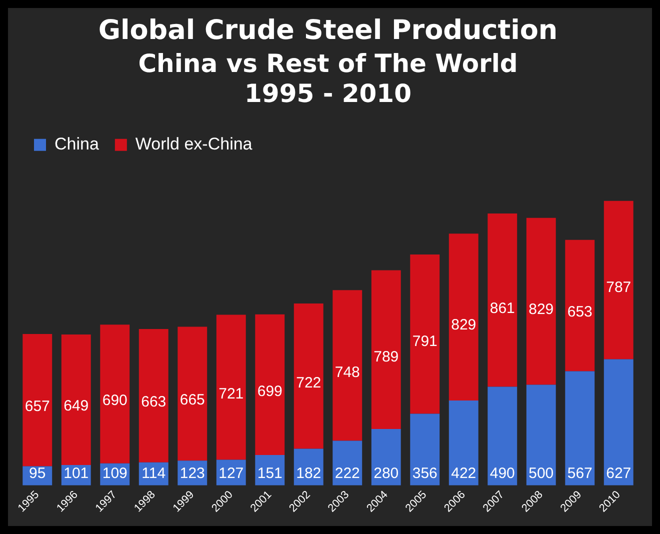  What do you see at coordinates (386, 473) in the screenshot?
I see `data-label: 280` at bounding box center [386, 473].